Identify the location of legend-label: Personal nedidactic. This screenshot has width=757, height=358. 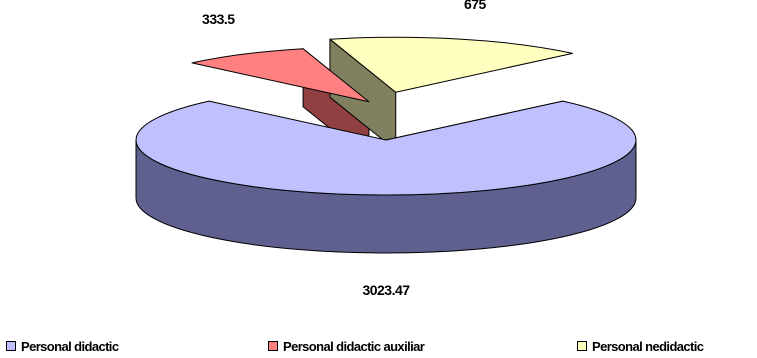
(648, 346).